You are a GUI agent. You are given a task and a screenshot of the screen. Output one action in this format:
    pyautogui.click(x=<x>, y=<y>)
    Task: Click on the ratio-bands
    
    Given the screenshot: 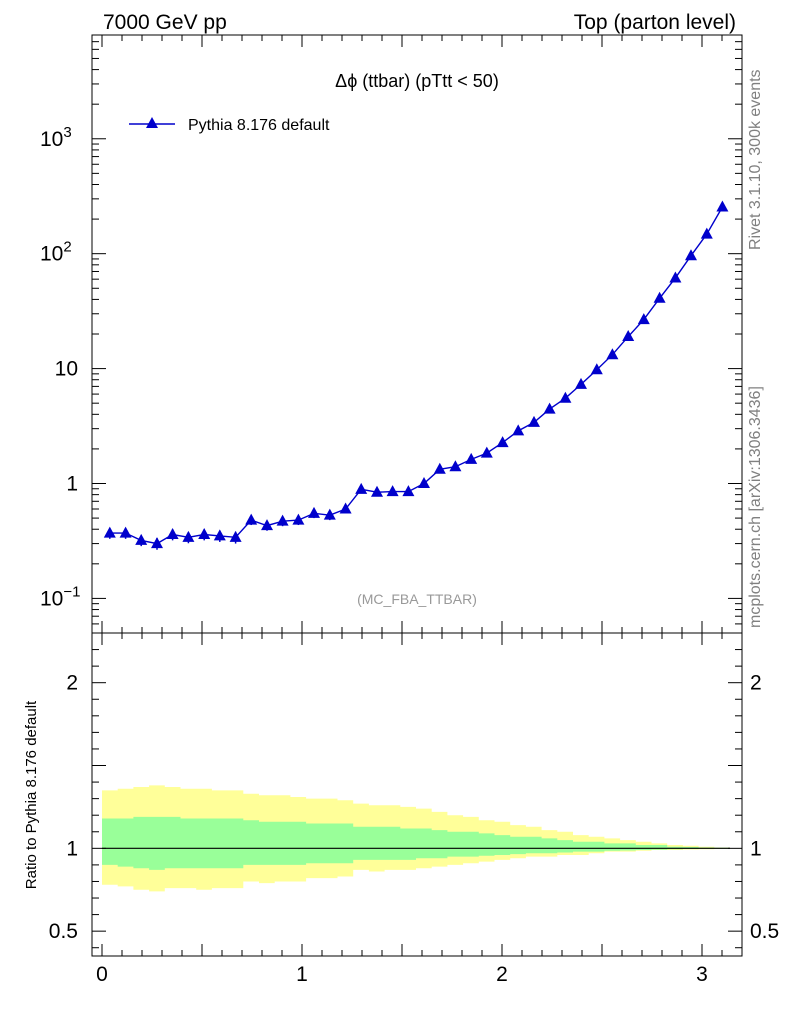 What is the action you would take?
    pyautogui.click(x=416, y=838)
    